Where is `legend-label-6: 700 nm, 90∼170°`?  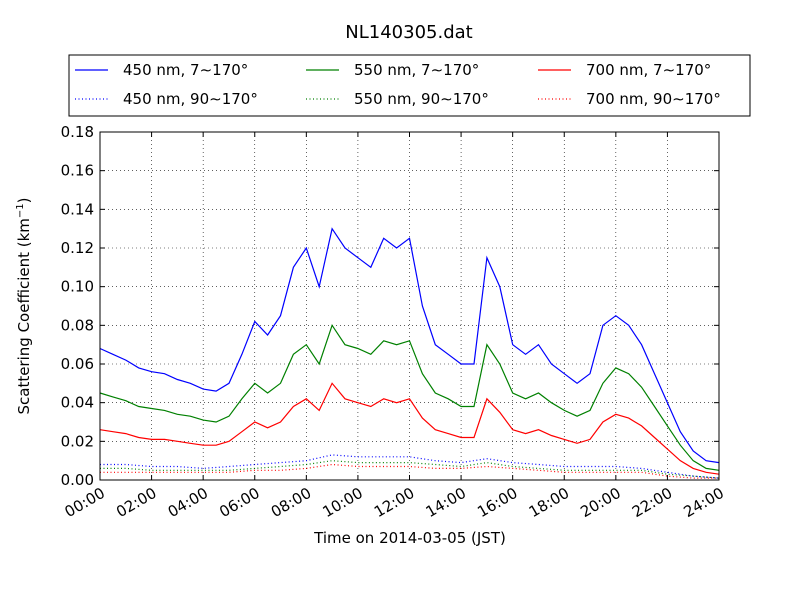 legend-label-6: 700 nm, 90∼170° is located at coordinates (653, 99).